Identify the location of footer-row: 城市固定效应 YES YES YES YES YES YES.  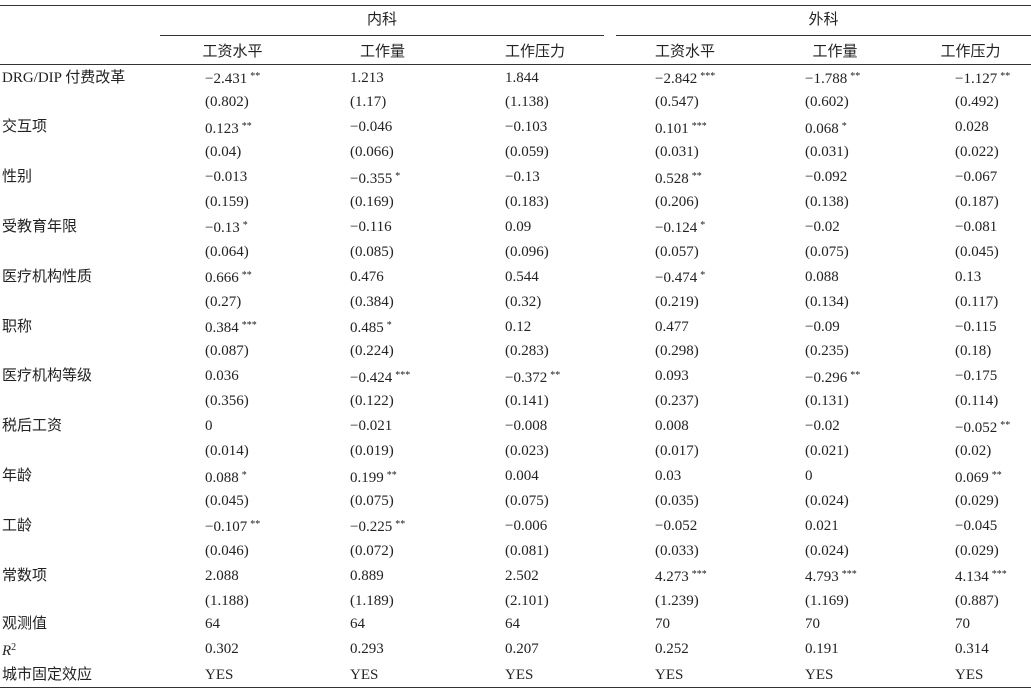
(515, 676).